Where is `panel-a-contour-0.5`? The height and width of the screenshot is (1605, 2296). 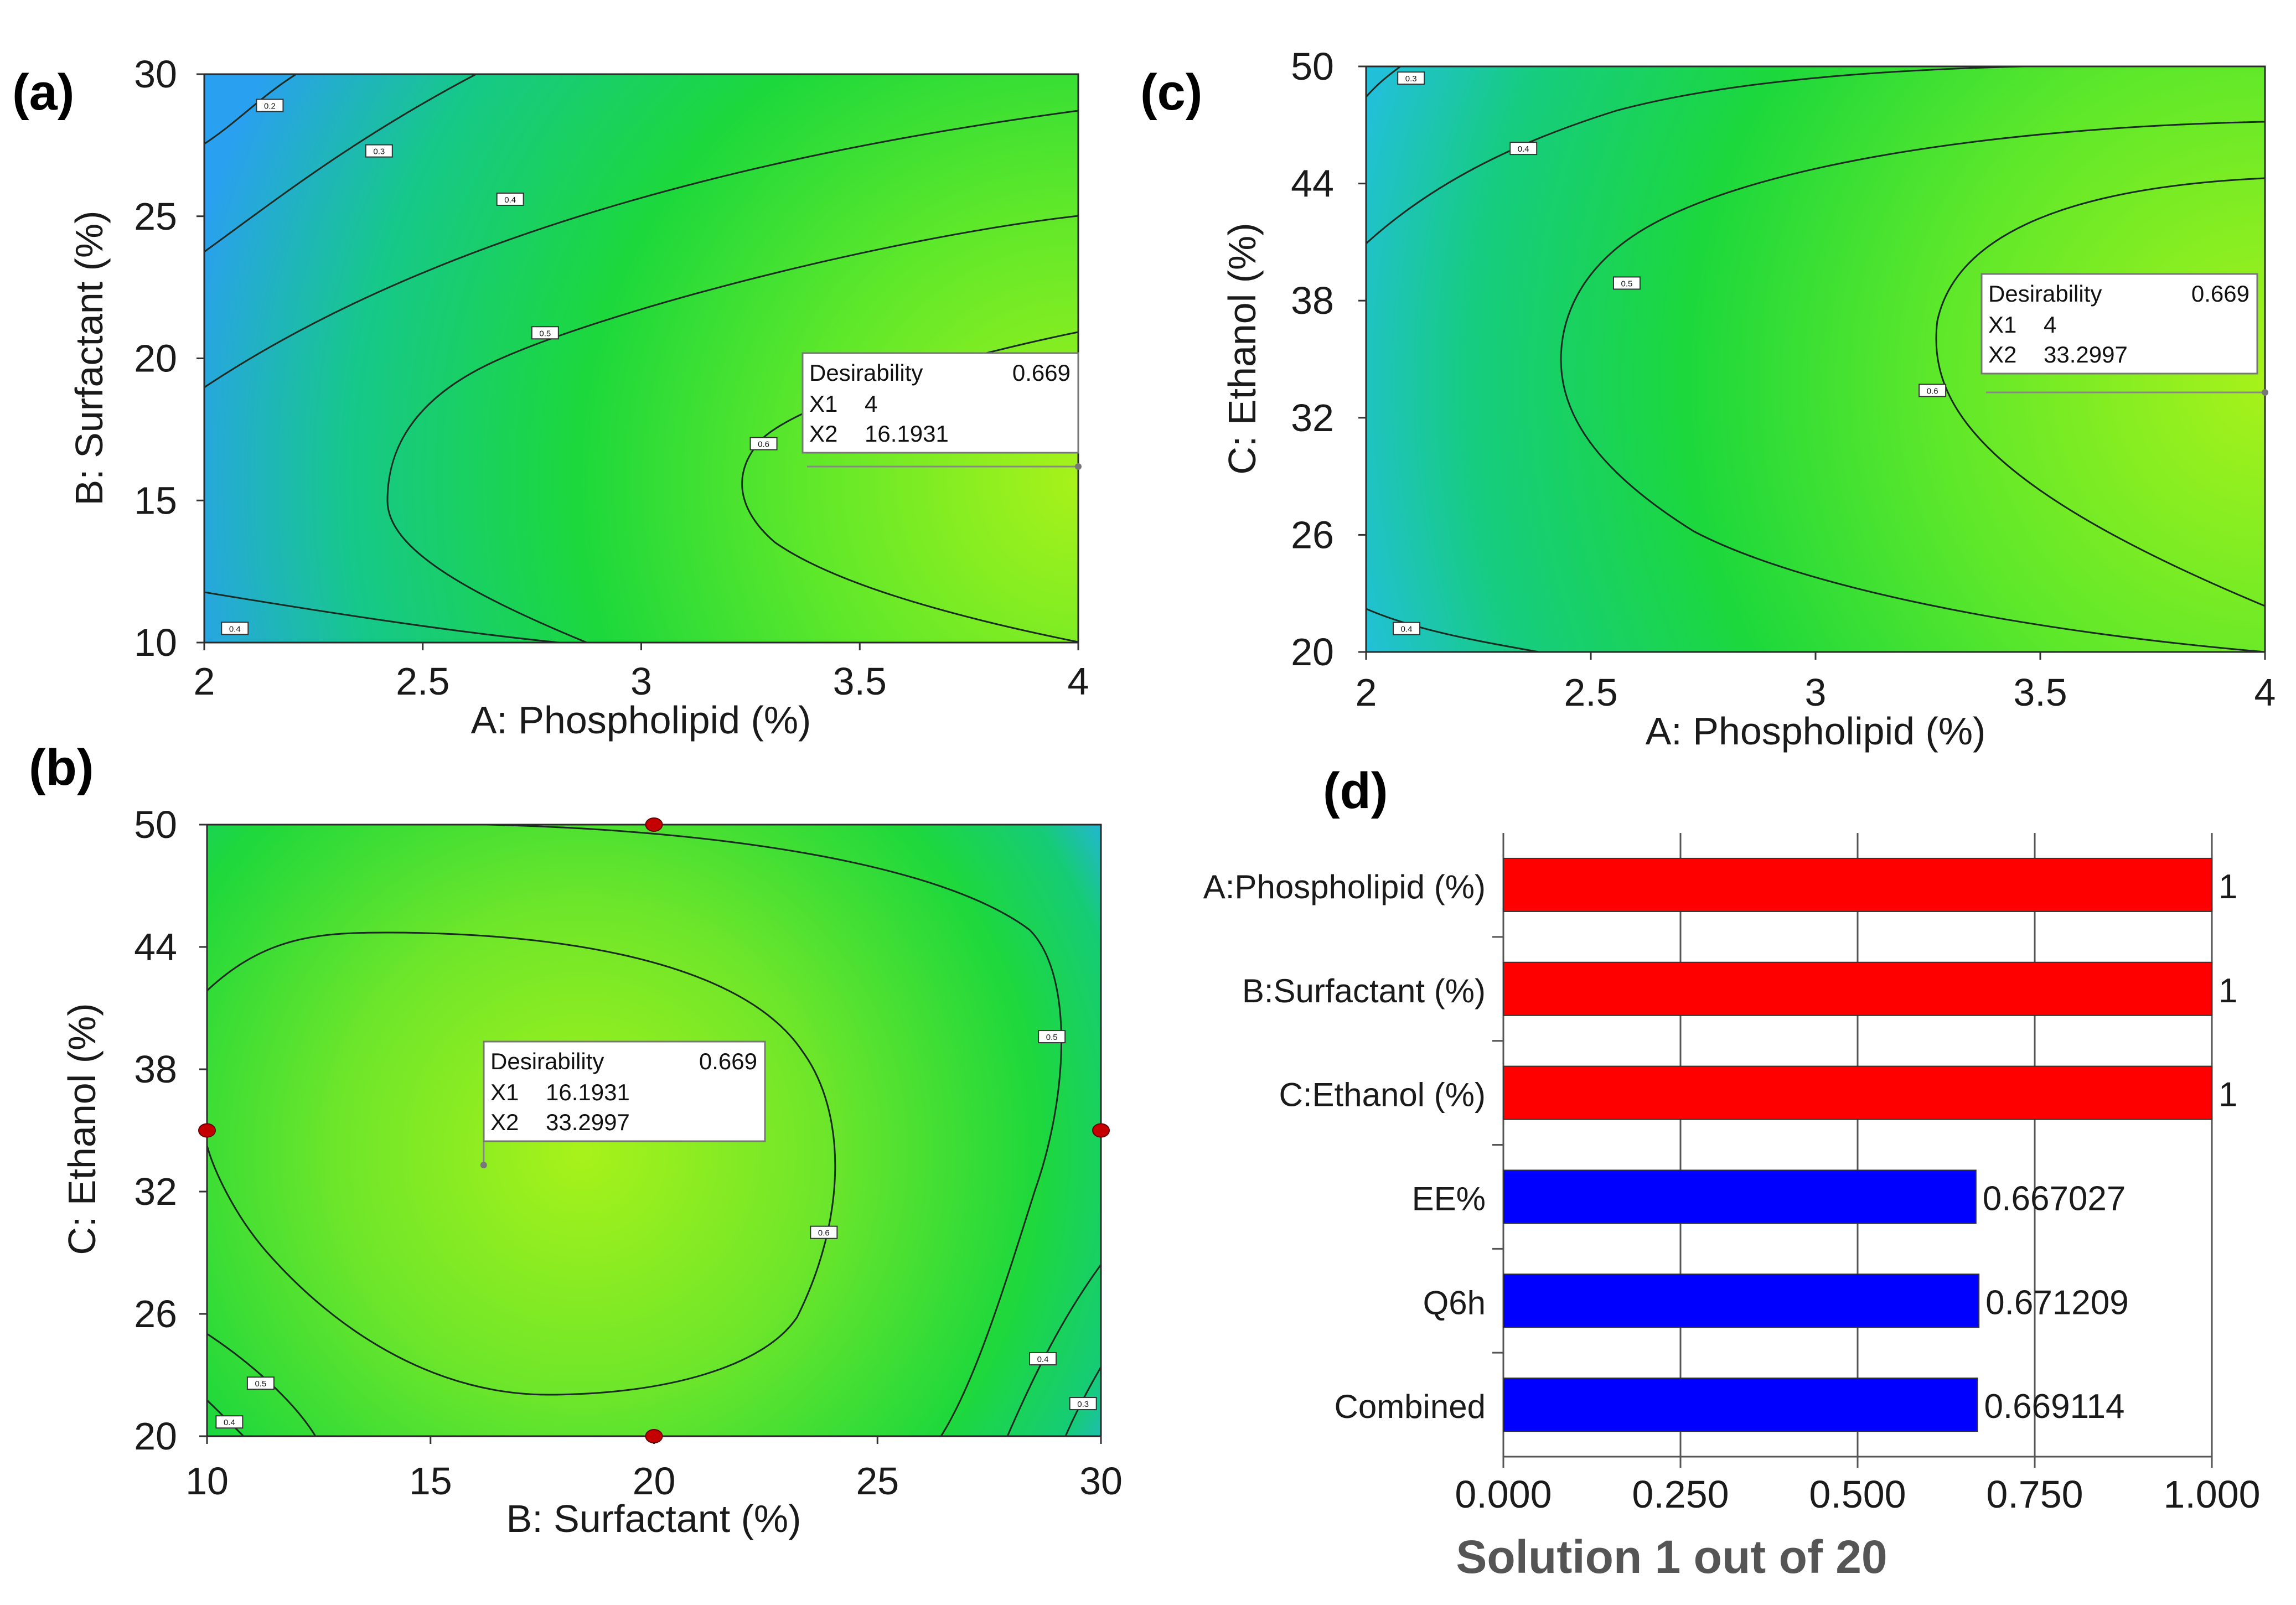 panel-a-contour-0.5 is located at coordinates (732, 429).